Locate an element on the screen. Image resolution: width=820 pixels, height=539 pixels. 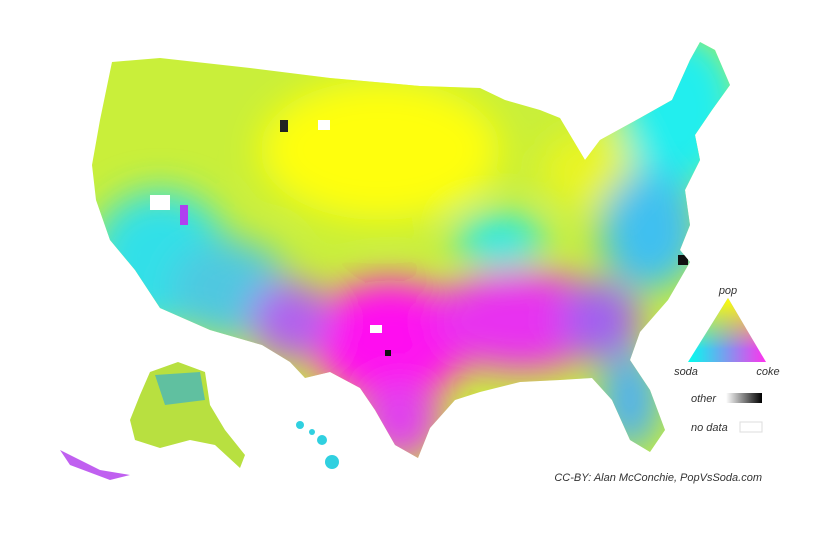
legend-coke: coke is located at coordinates (767, 372).